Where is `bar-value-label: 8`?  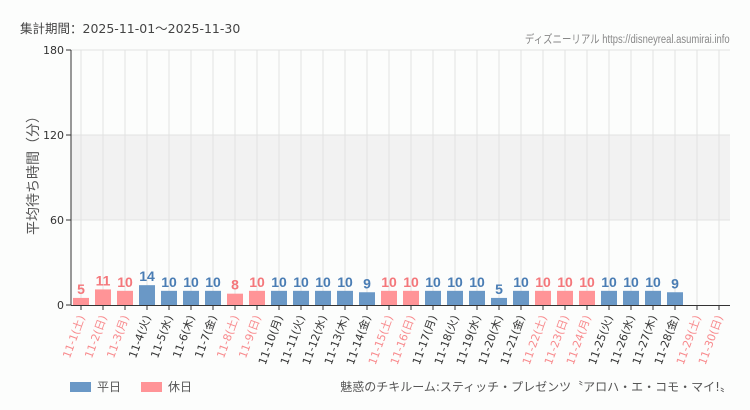 bar-value-label: 8 is located at coordinates (235, 285).